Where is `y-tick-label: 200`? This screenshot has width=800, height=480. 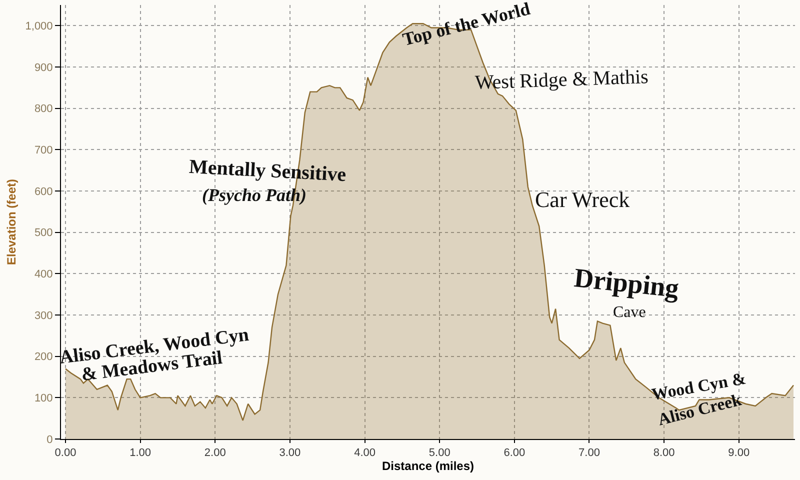
y-tick-label: 200 is located at coordinates (43, 357).